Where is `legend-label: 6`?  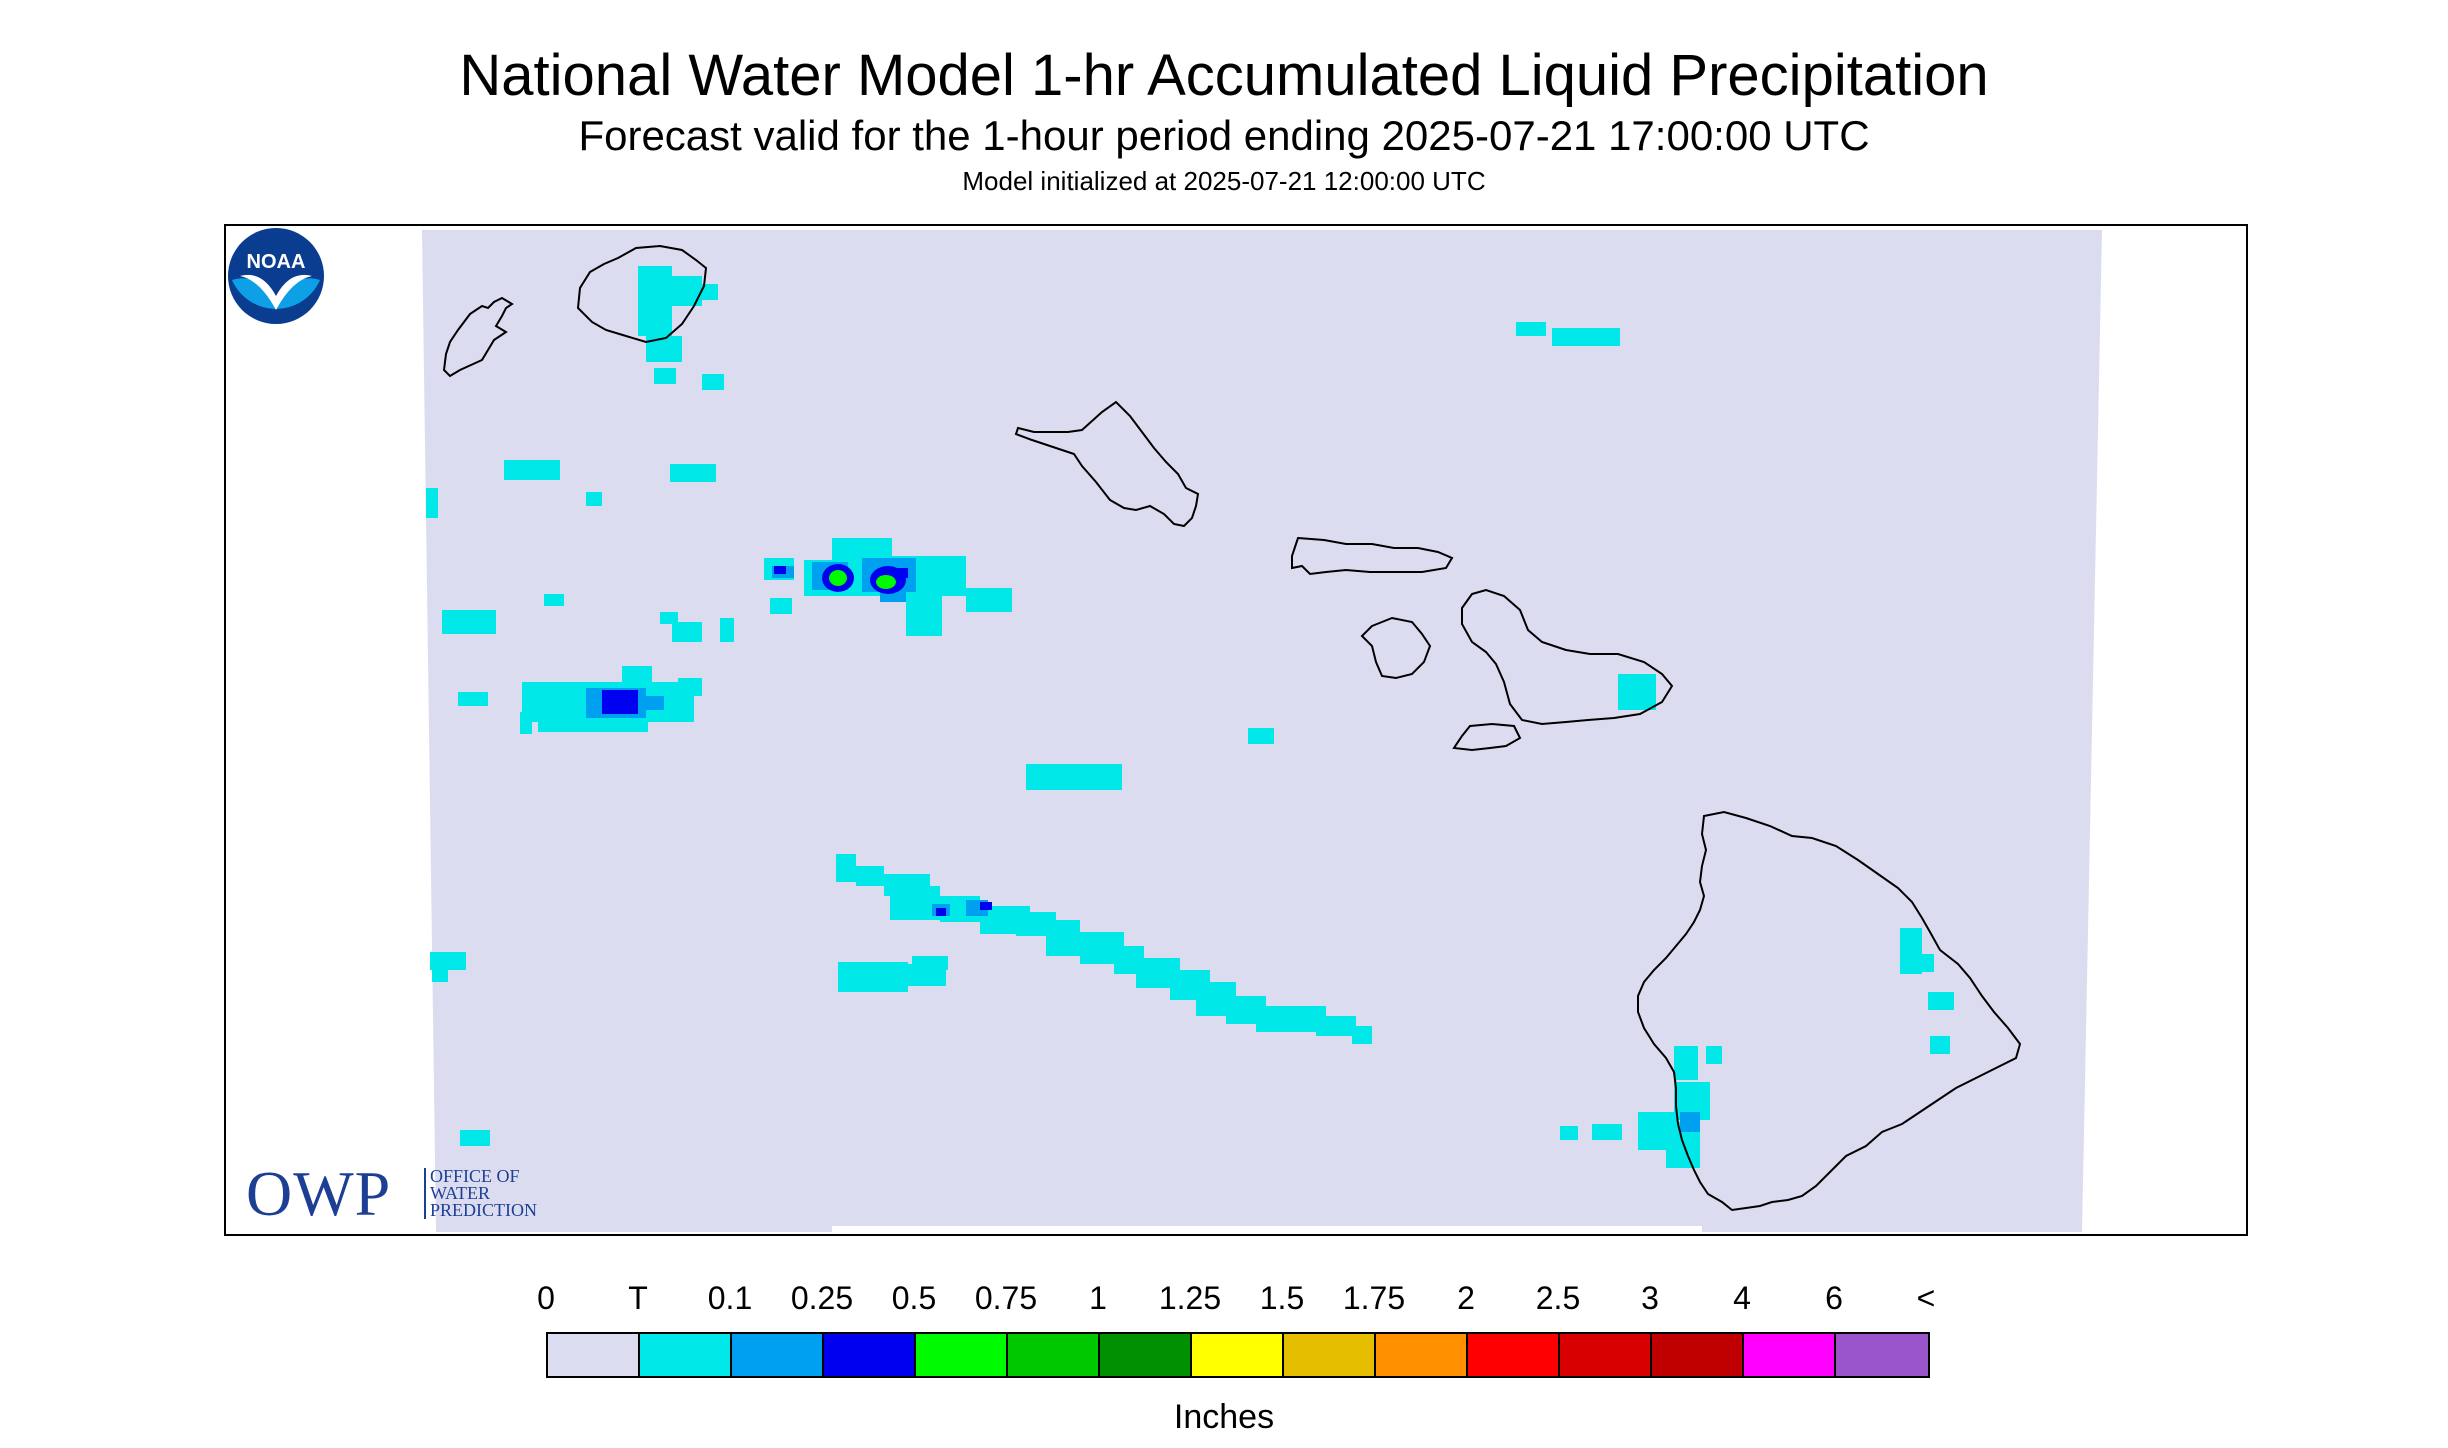 legend-label: 6 is located at coordinates (1834, 1298).